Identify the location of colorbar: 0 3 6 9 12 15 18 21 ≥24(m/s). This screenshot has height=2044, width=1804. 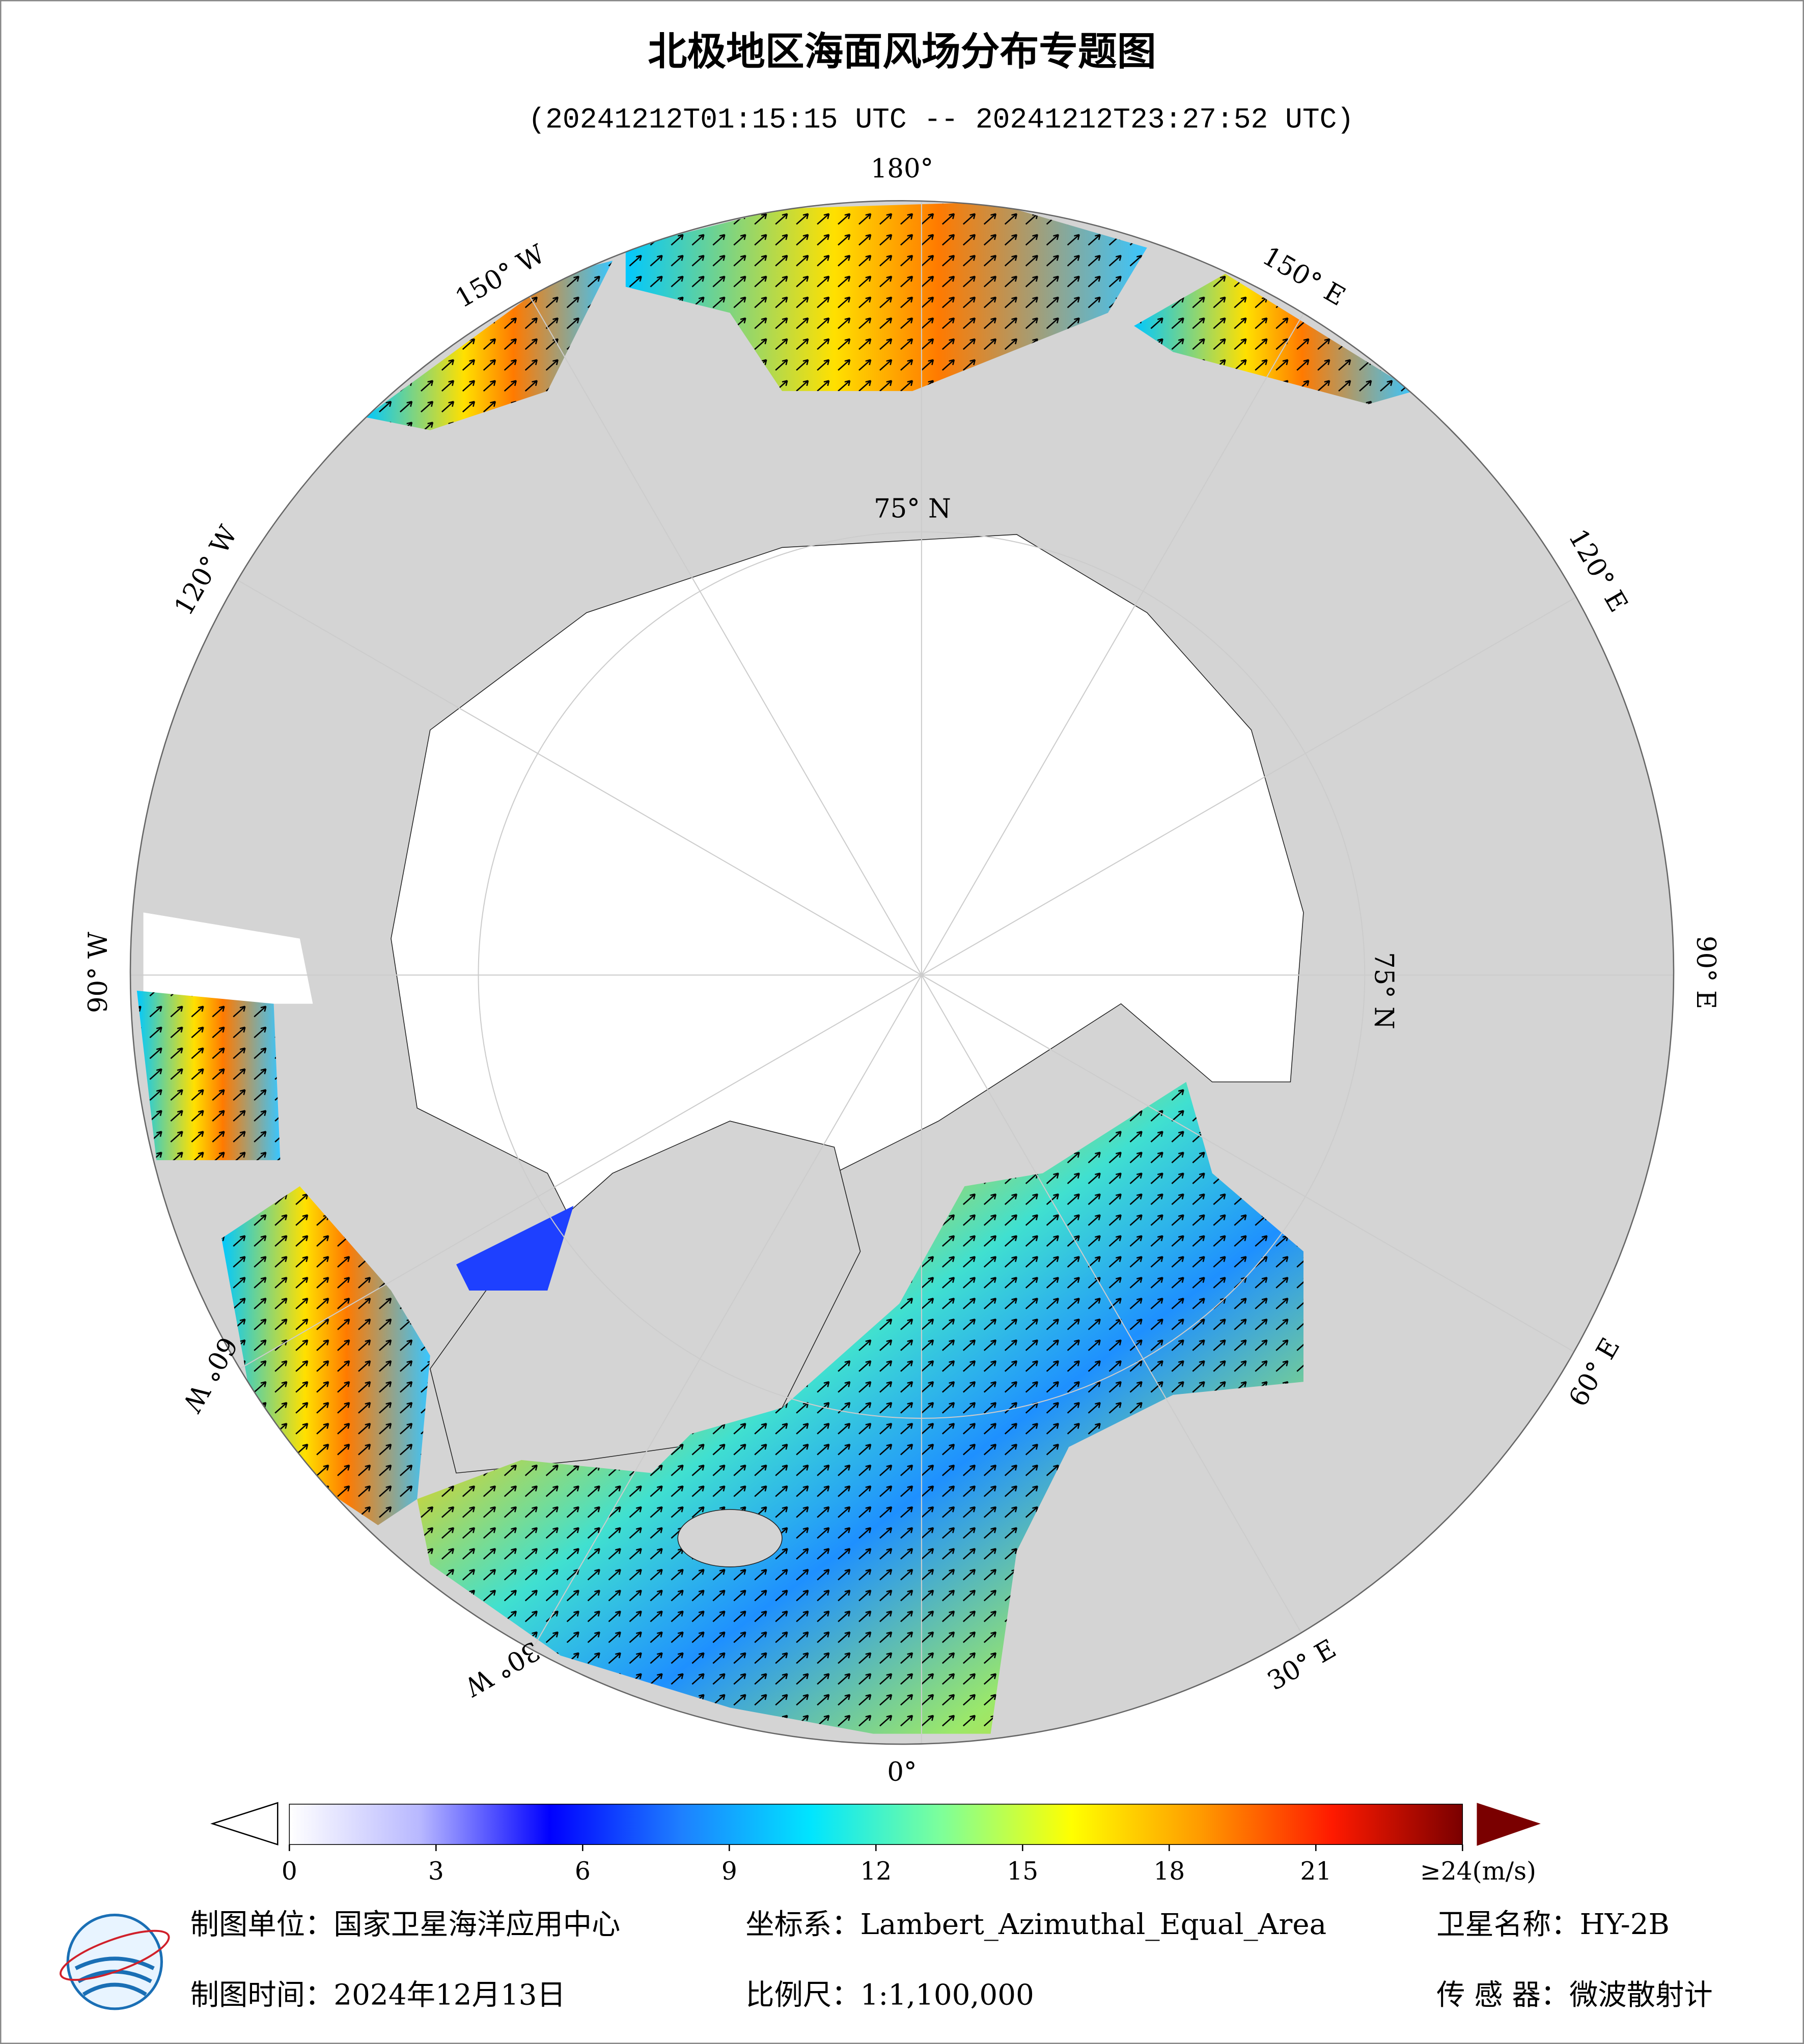
(875, 1844).